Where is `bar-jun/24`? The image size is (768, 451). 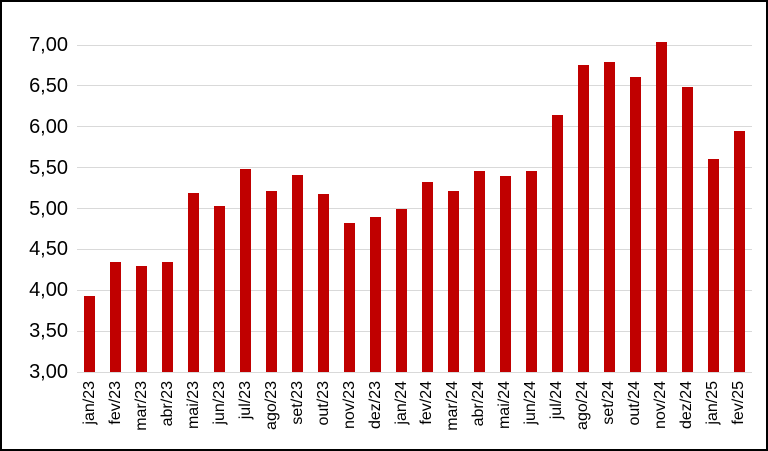 bar-jun/24 is located at coordinates (531, 271).